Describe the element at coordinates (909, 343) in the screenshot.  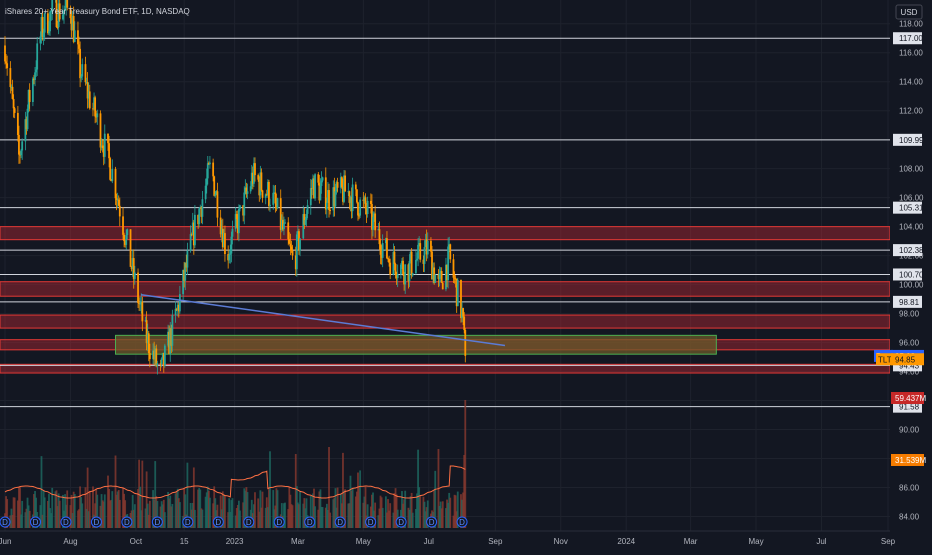
I see `y-tick-label: 96.00` at that location.